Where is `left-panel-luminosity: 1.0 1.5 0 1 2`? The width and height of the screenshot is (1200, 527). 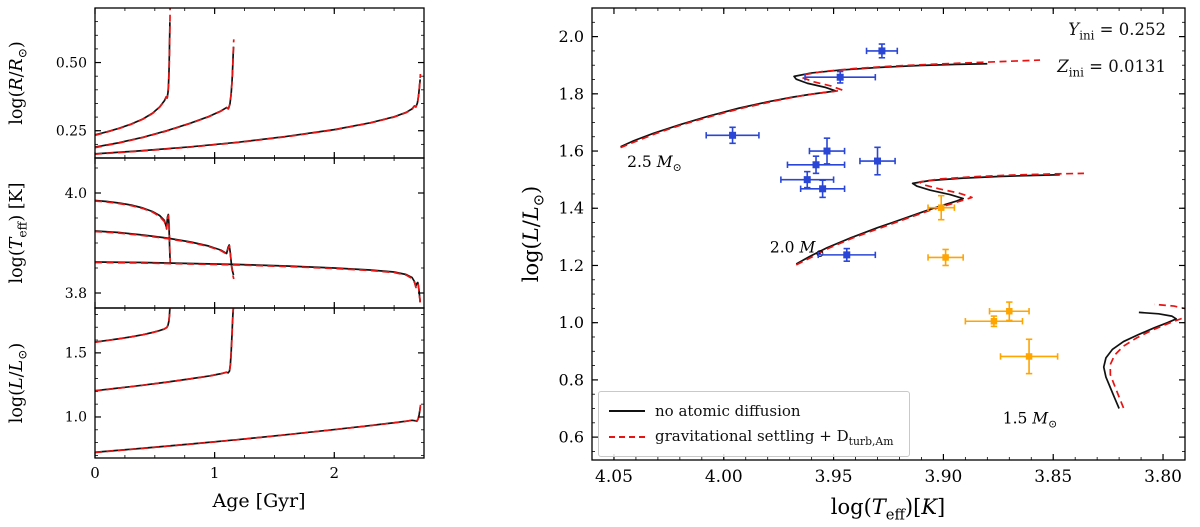
left-panel-luminosity: 1.0 1.5 0 1 2 is located at coordinates (245, 394).